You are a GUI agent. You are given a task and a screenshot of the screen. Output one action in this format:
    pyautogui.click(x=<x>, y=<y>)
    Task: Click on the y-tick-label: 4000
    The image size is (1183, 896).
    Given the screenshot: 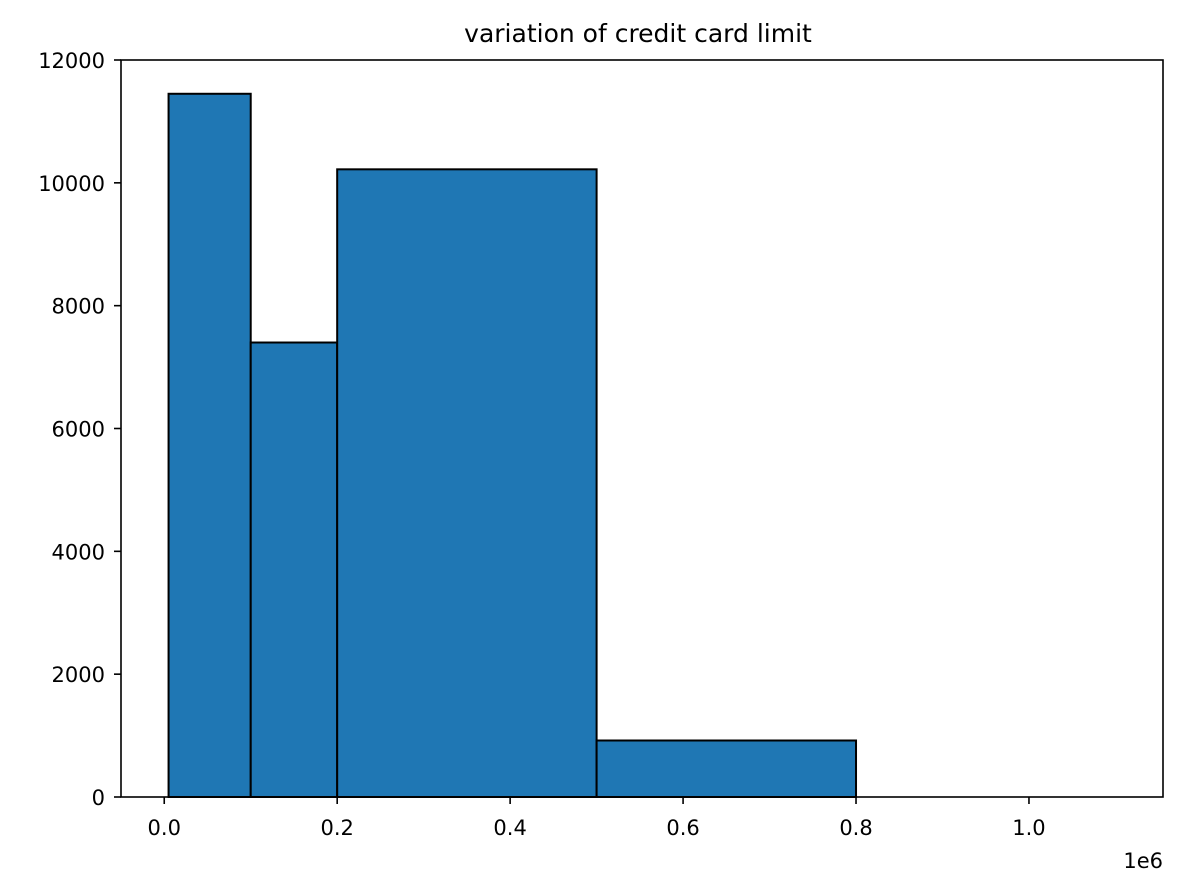 What is the action you would take?
    pyautogui.click(x=78, y=552)
    